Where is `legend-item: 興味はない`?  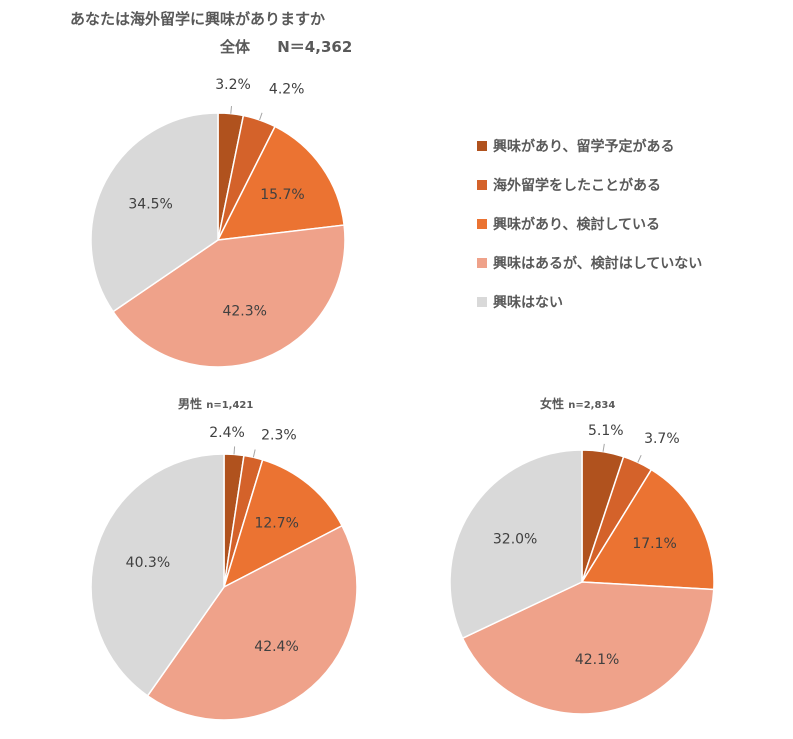
legend-item: 興味はない is located at coordinates (589, 301).